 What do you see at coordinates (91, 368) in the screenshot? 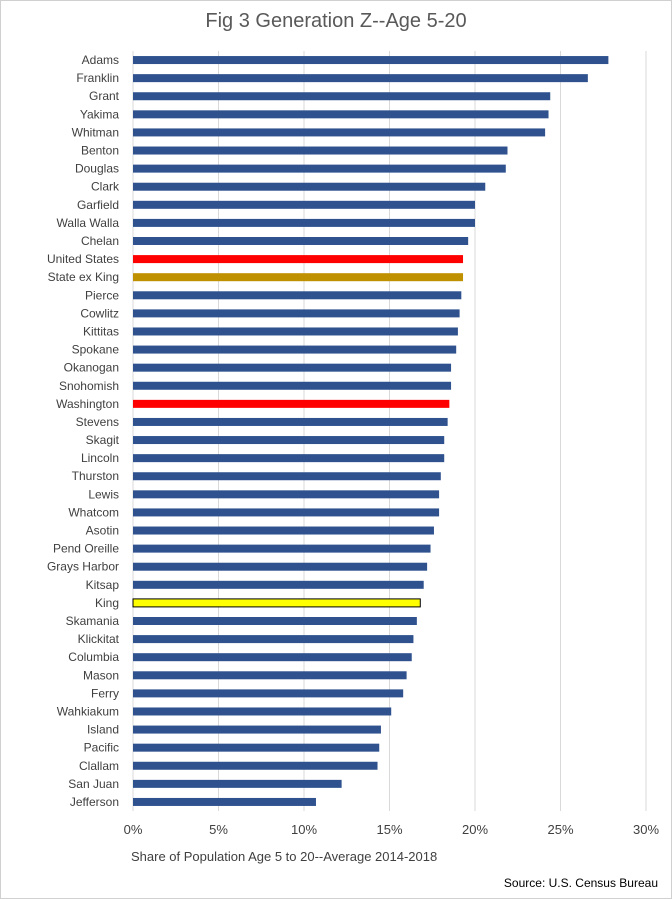
I see `category-label: Okanogan` at bounding box center [91, 368].